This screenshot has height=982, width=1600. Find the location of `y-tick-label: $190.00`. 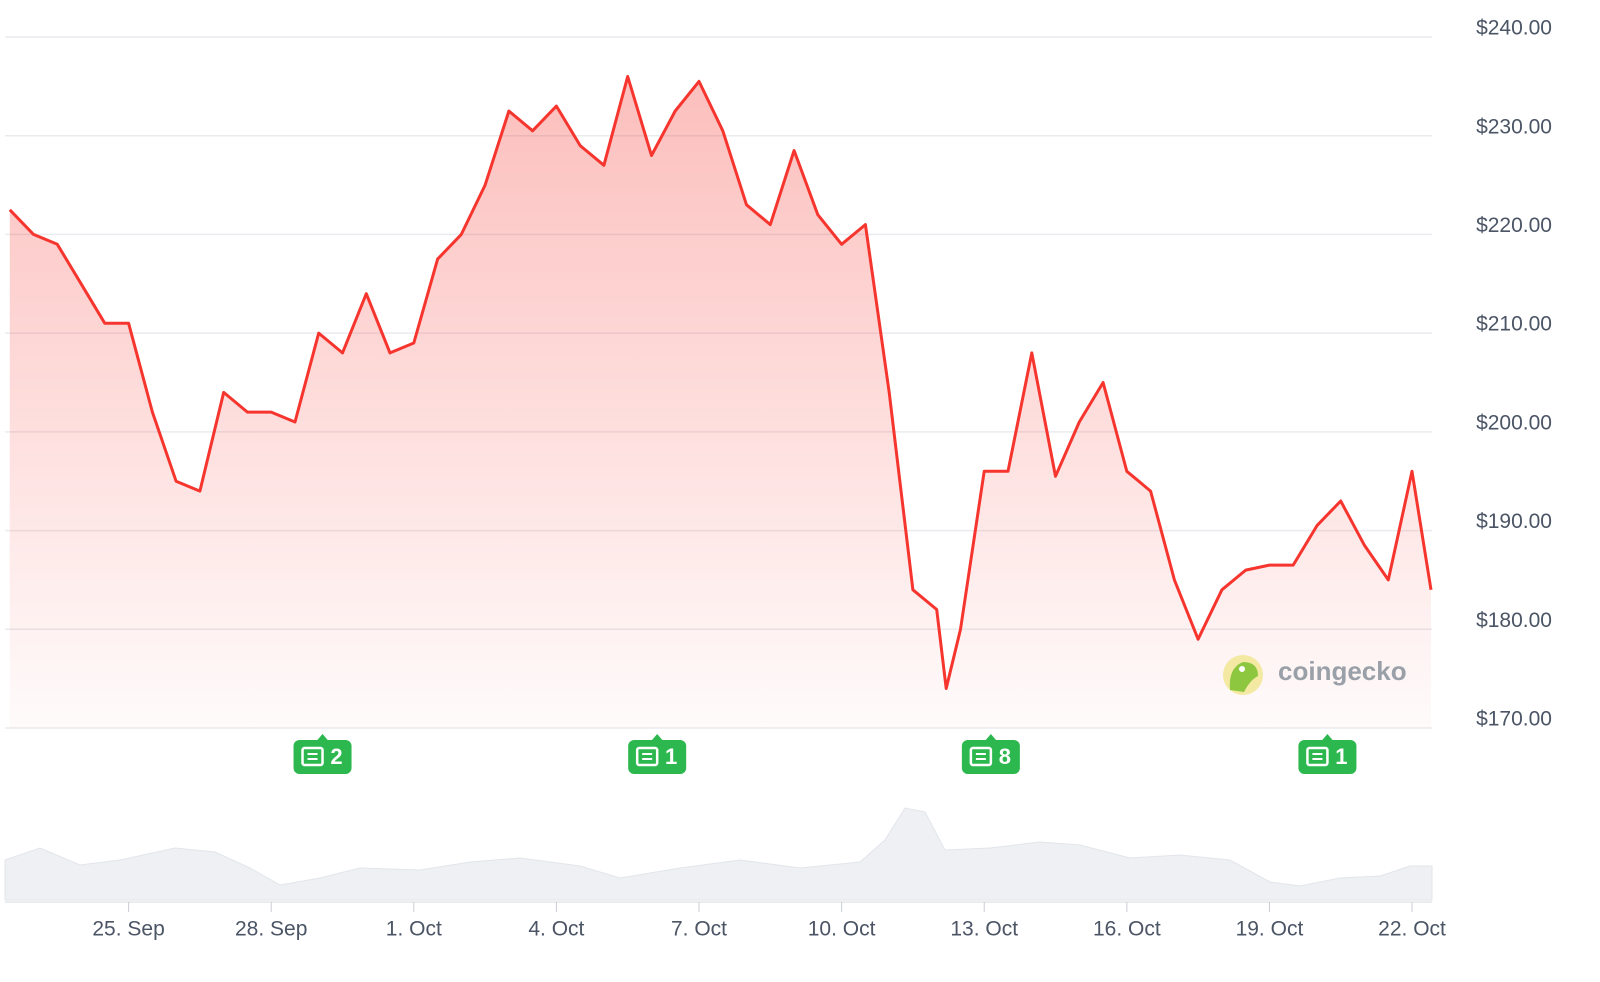

y-tick-label: $190.00 is located at coordinates (1514, 521).